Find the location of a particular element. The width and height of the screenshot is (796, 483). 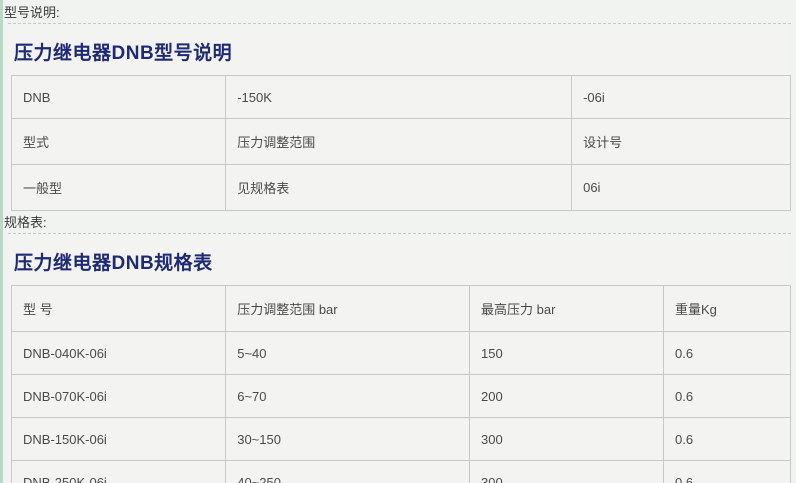

column-header-pressure-range: 压力调整范围 bar is located at coordinates (348, 308).